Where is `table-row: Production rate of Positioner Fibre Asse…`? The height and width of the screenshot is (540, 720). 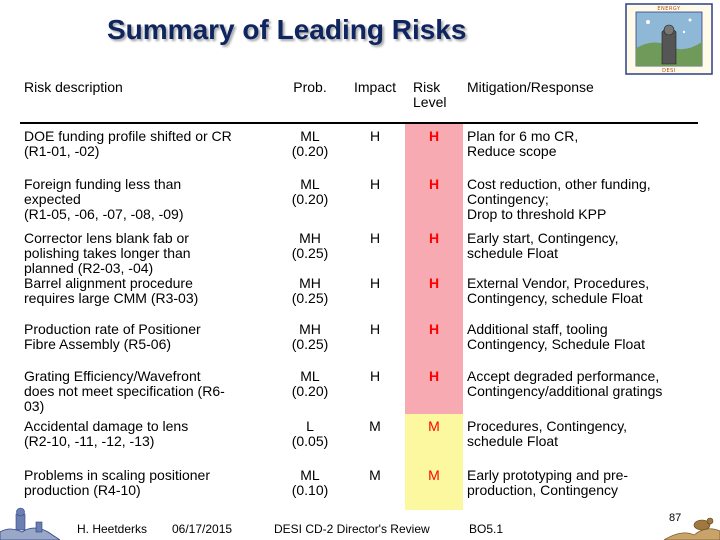 table-row: Production rate of Positioner Fibre Asse… is located at coordinates (359, 342).